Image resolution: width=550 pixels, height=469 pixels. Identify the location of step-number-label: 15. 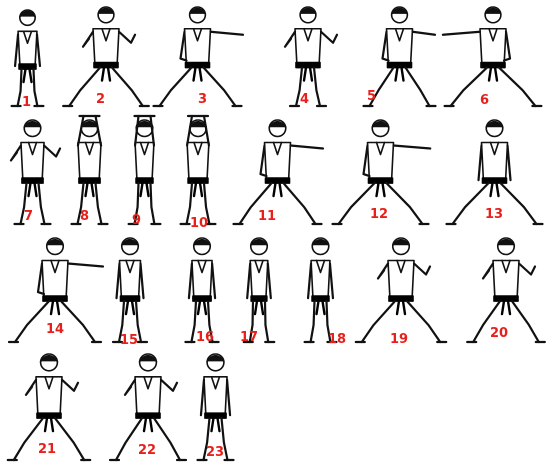
(129, 340).